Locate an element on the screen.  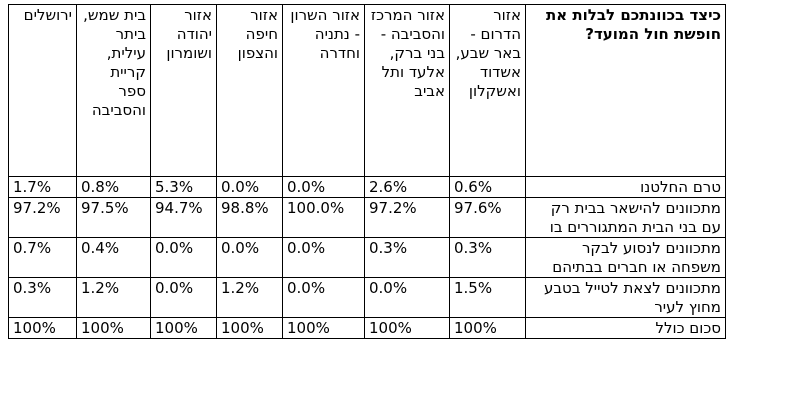
question-header: כיצד בכוונתכם לבלות את חופשת חול המועד? is located at coordinates (625, 90).